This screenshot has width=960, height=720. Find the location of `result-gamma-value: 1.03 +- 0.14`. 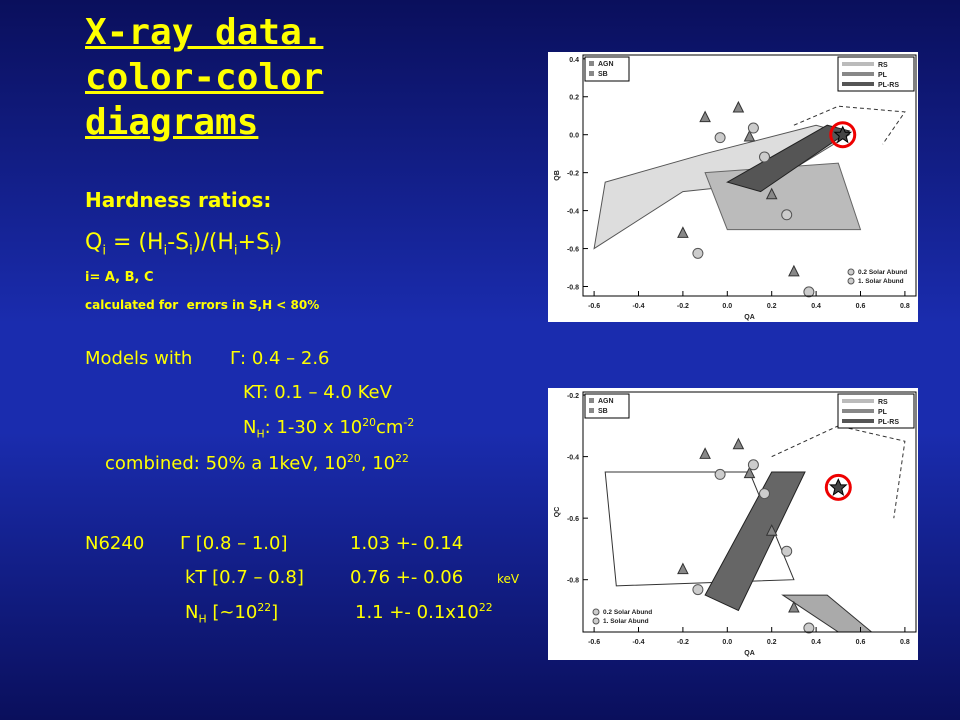

result-gamma-value: 1.03 +- 0.14 is located at coordinates (407, 543).